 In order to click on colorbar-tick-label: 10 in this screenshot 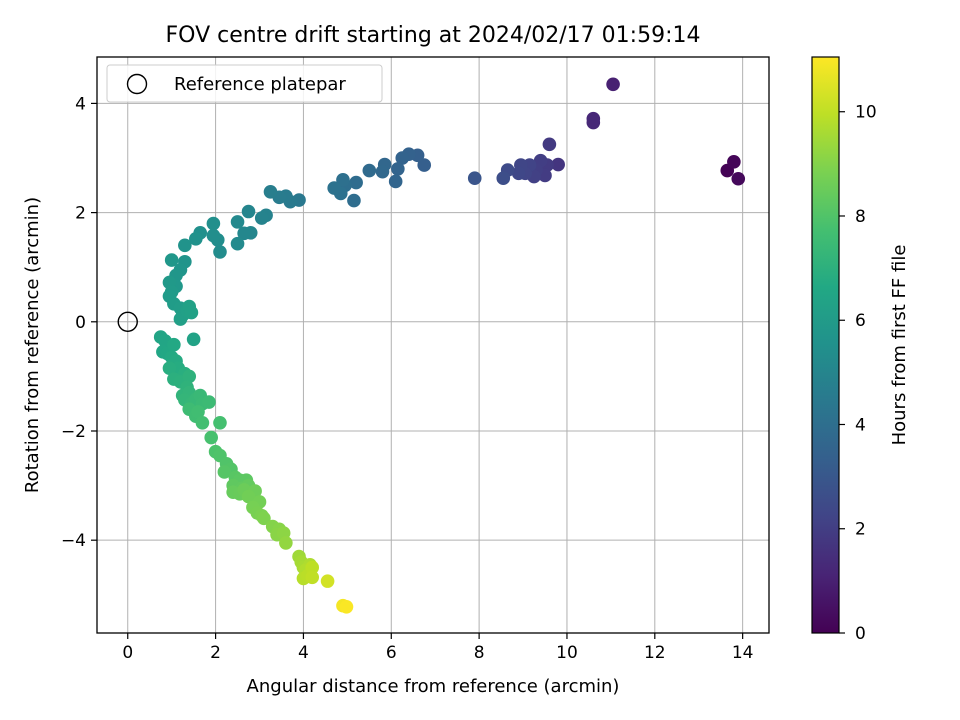, I will do `click(866, 113)`.